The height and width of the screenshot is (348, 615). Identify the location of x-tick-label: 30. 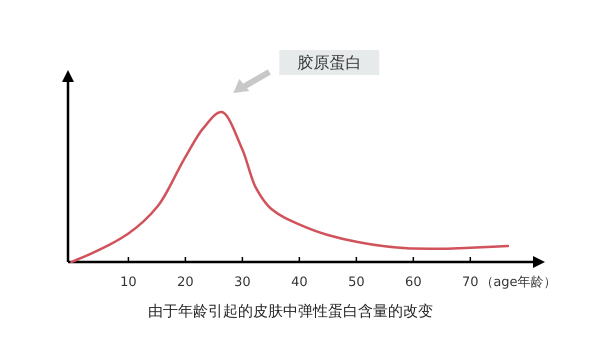
(242, 282).